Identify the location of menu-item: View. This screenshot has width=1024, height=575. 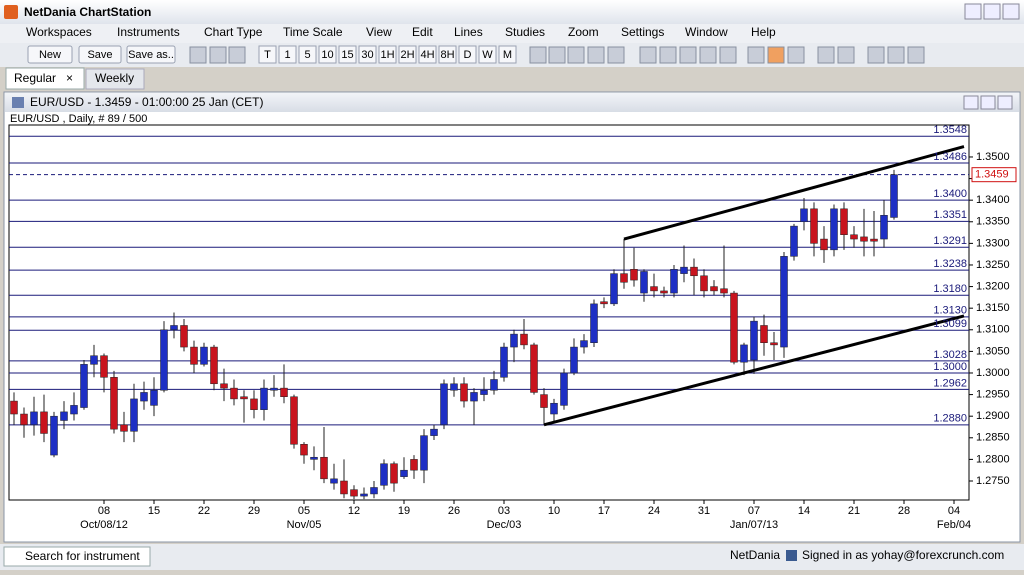
(379, 32).